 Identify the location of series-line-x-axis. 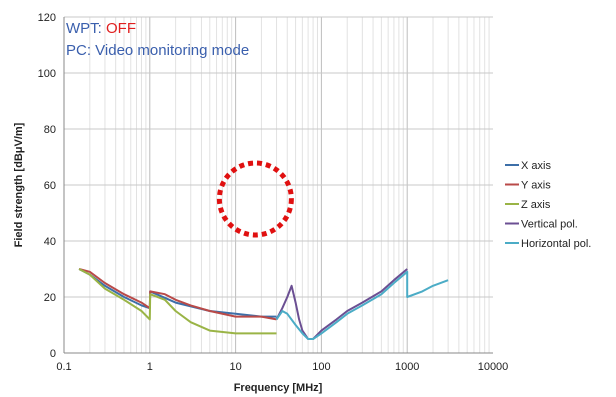
(177, 293).